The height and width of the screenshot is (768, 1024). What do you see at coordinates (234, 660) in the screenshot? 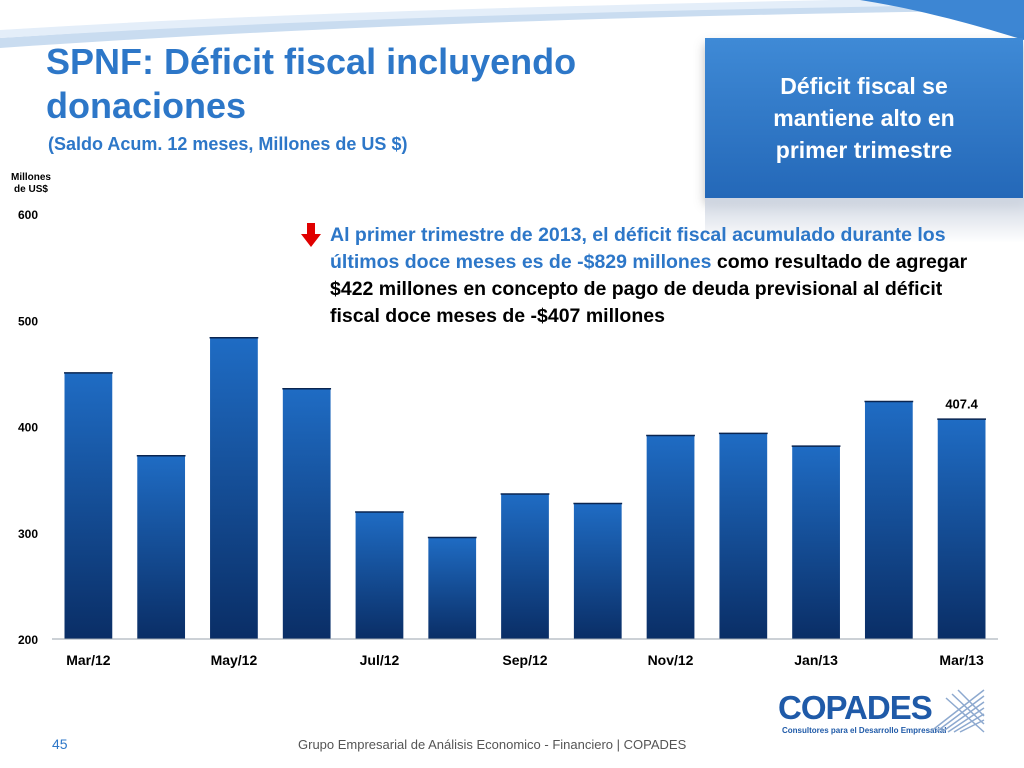
I see `x-tick-label: May/12` at bounding box center [234, 660].